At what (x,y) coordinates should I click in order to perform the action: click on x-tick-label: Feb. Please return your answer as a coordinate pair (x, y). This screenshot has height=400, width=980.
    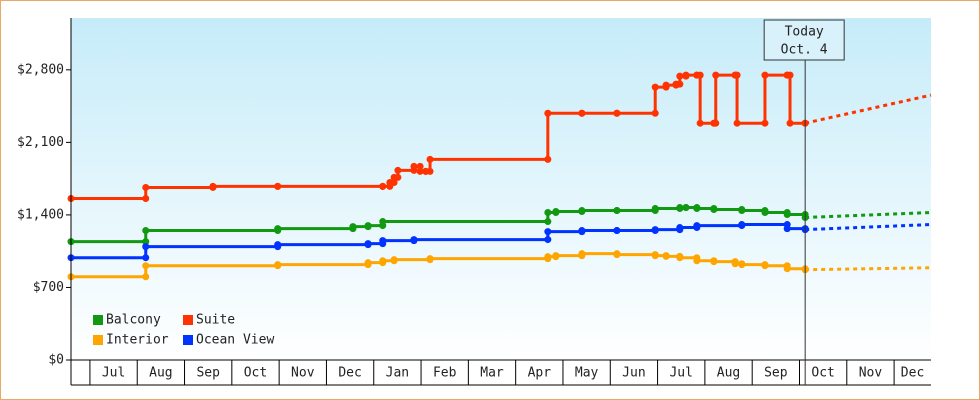
    Looking at the image, I should click on (445, 373).